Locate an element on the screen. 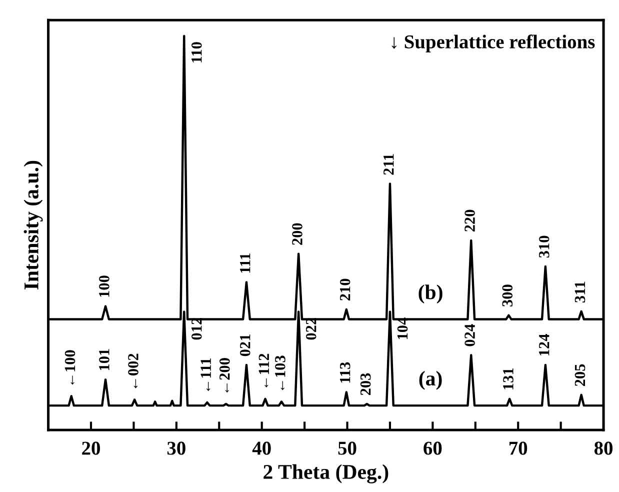 The image size is (619, 492). annotation: ↓ Superlattice reflections is located at coordinates (493, 43).